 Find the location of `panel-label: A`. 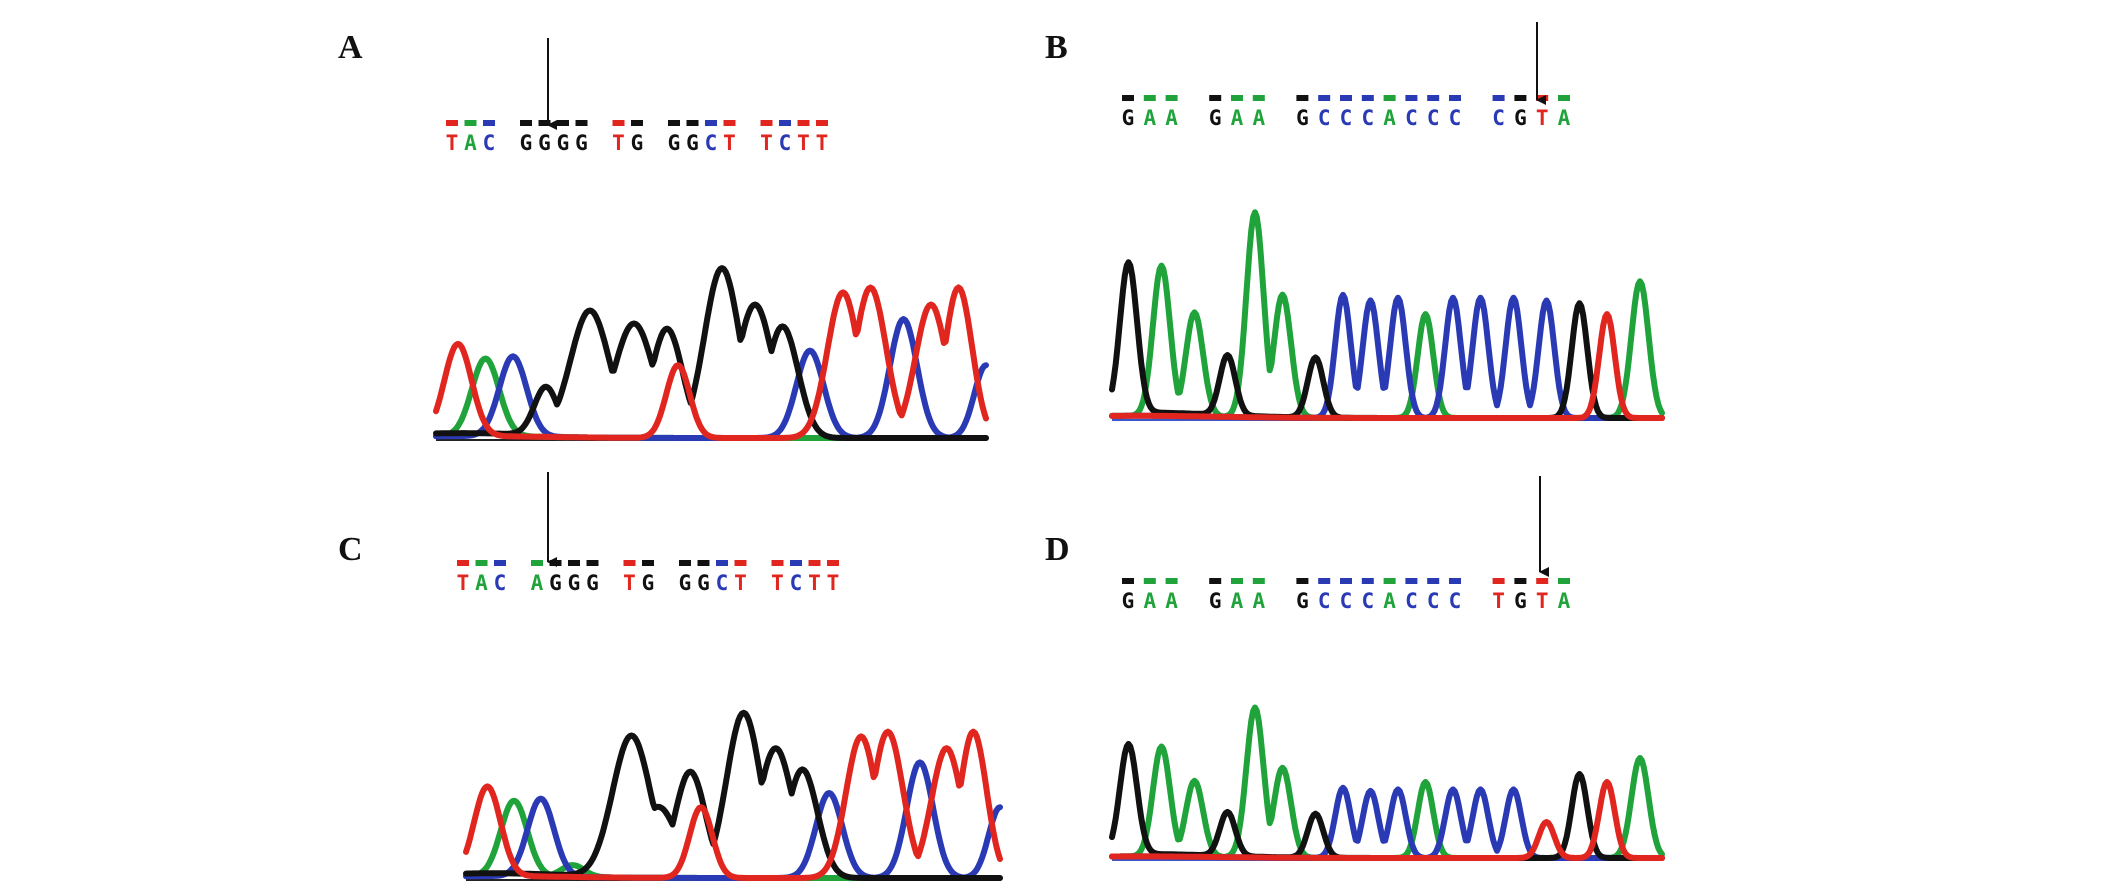

panel-label: A is located at coordinates (350, 47).